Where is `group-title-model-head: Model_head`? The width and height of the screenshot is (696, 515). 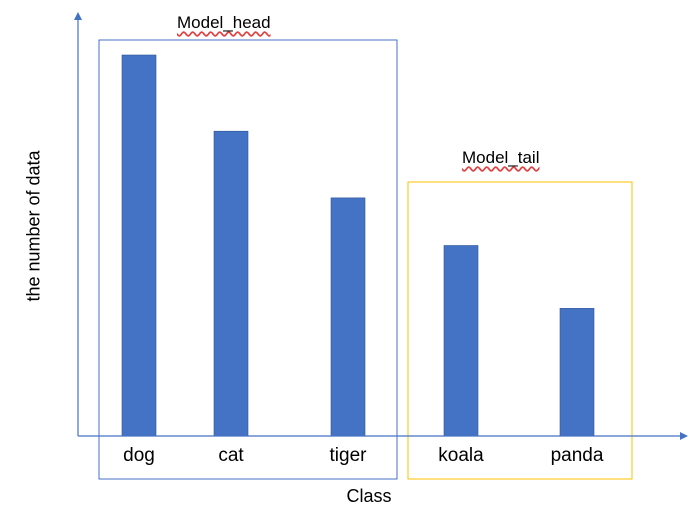 group-title-model-head: Model_head is located at coordinates (224, 22).